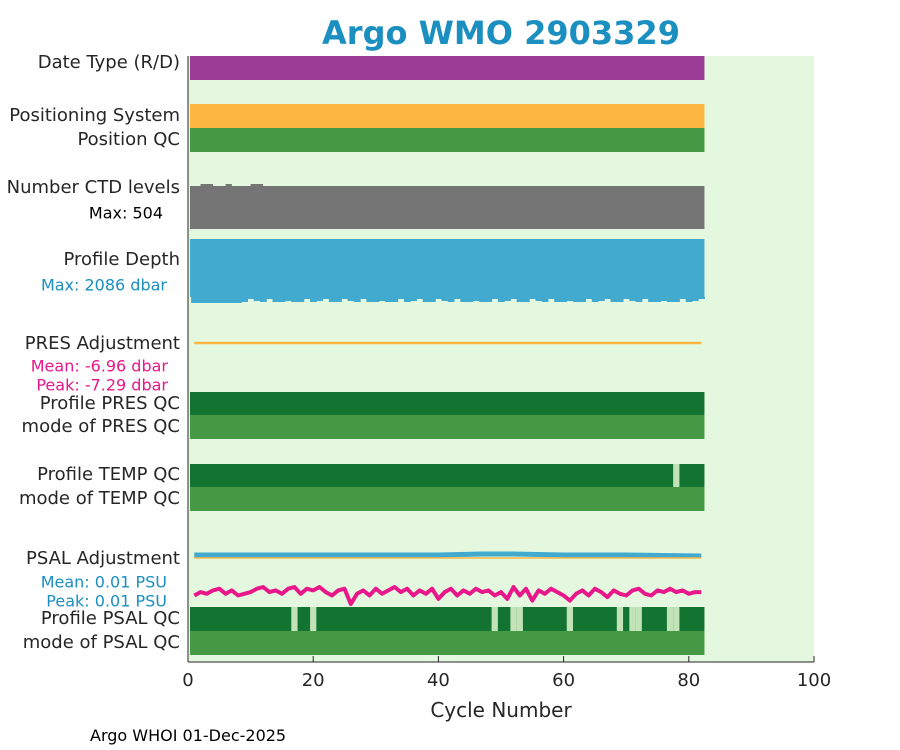 The image size is (900, 750). What do you see at coordinates (447, 207) in the screenshot?
I see `bar-number-ctd-levels` at bounding box center [447, 207].